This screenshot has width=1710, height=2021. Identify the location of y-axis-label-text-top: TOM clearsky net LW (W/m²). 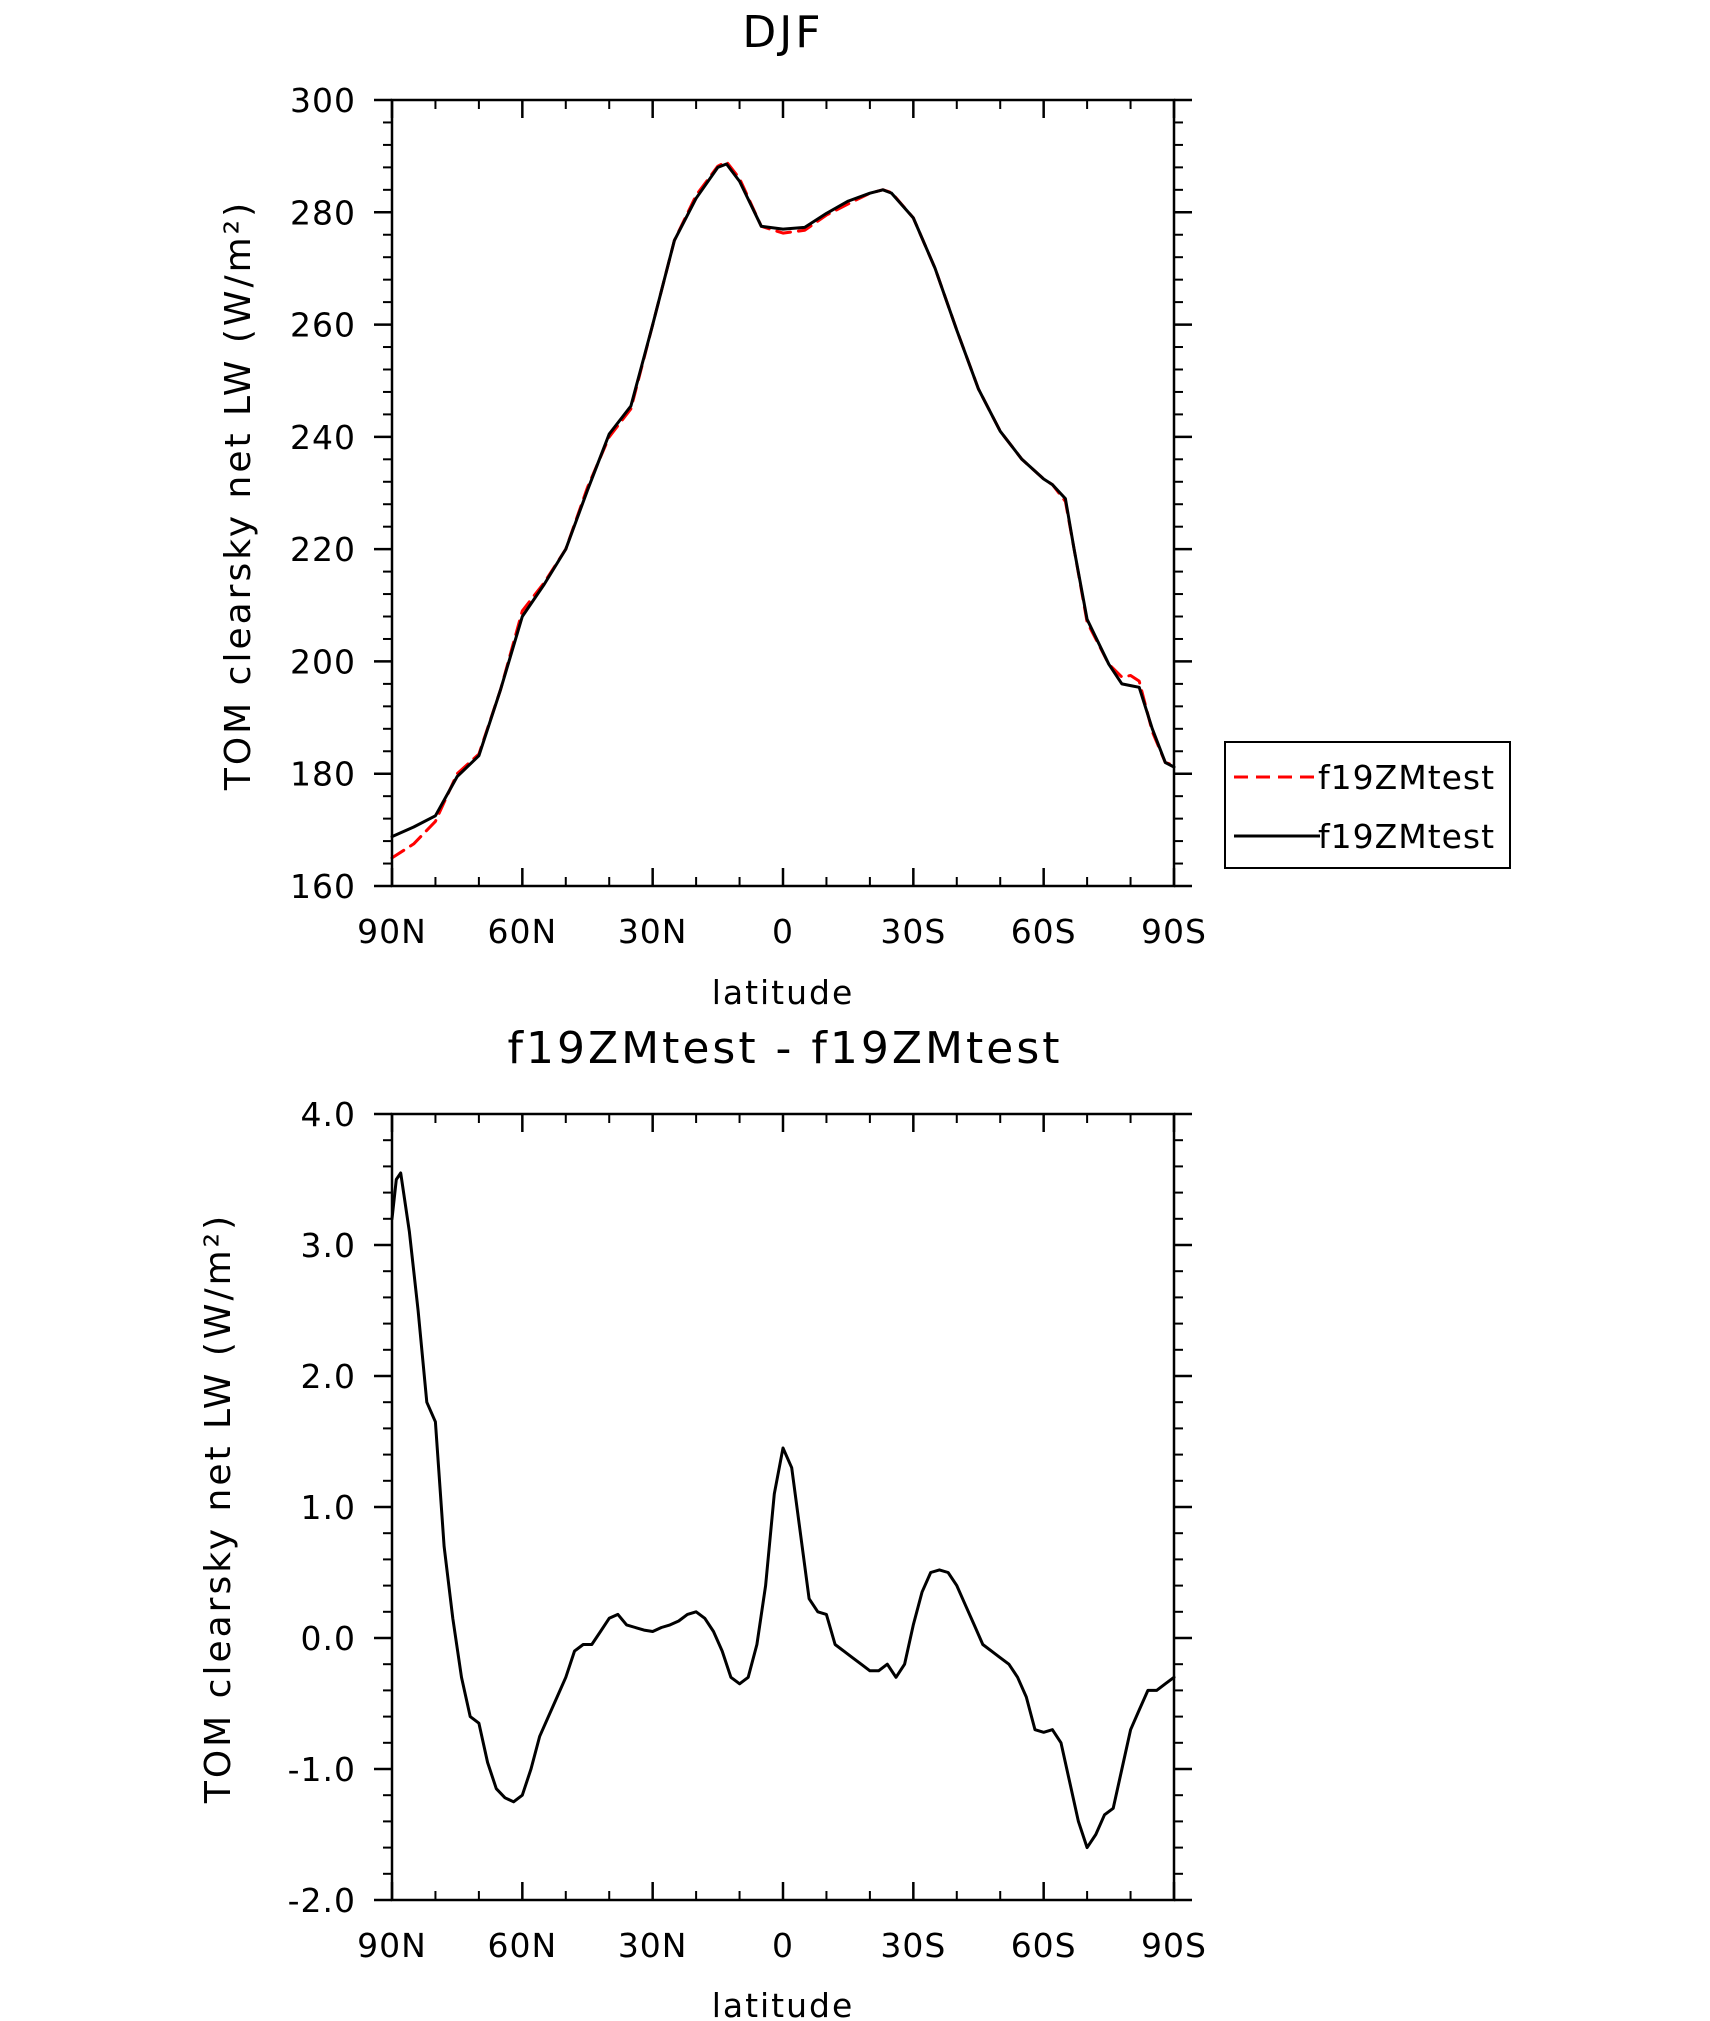
(238, 495).